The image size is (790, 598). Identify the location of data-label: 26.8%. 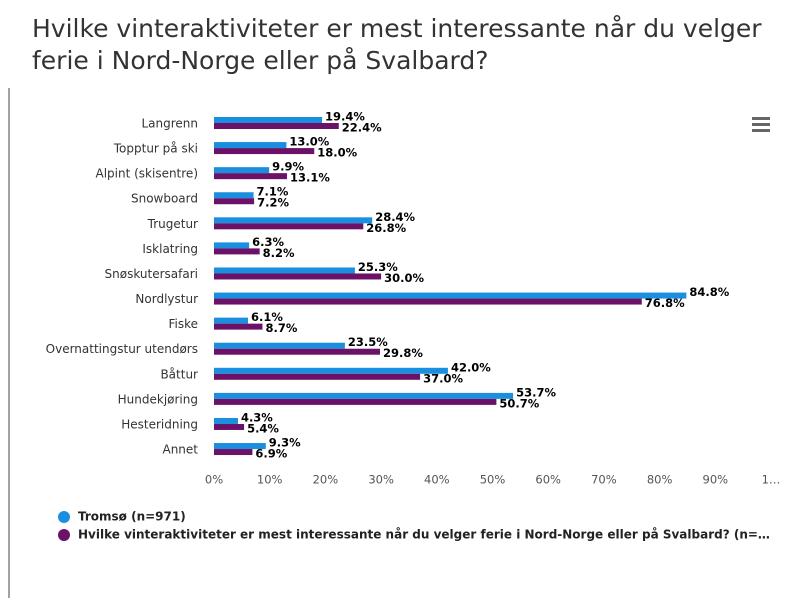
(386, 228).